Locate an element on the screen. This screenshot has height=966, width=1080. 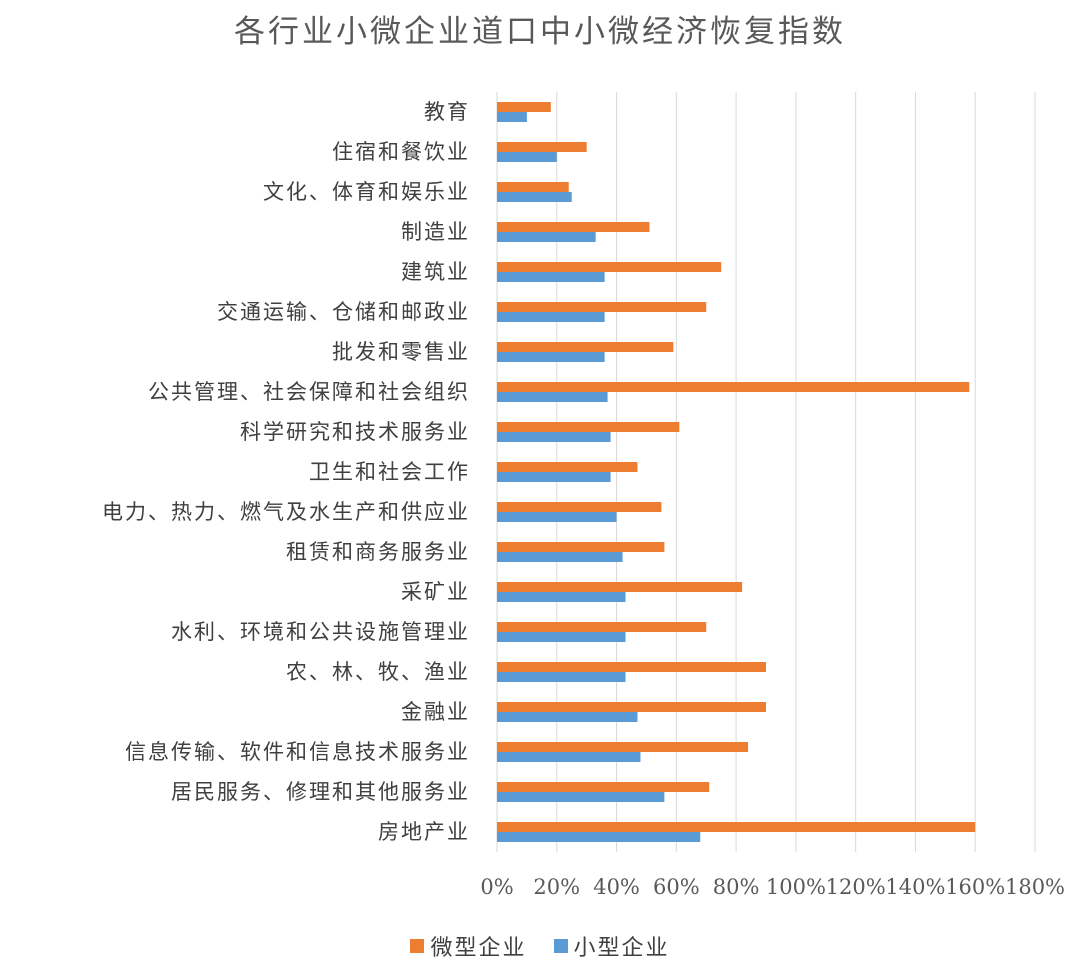
x-tick-label: 160% is located at coordinates (975, 887).